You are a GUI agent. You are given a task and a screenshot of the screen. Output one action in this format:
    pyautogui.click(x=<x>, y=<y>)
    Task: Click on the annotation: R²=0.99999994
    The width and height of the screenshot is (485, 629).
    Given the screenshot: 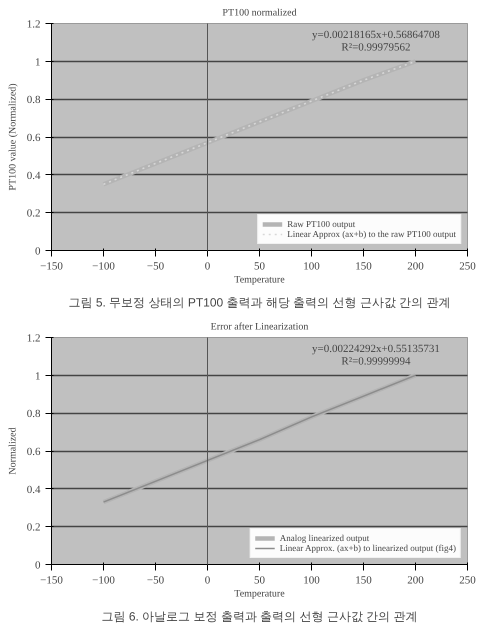 What is the action you would take?
    pyautogui.click(x=376, y=361)
    